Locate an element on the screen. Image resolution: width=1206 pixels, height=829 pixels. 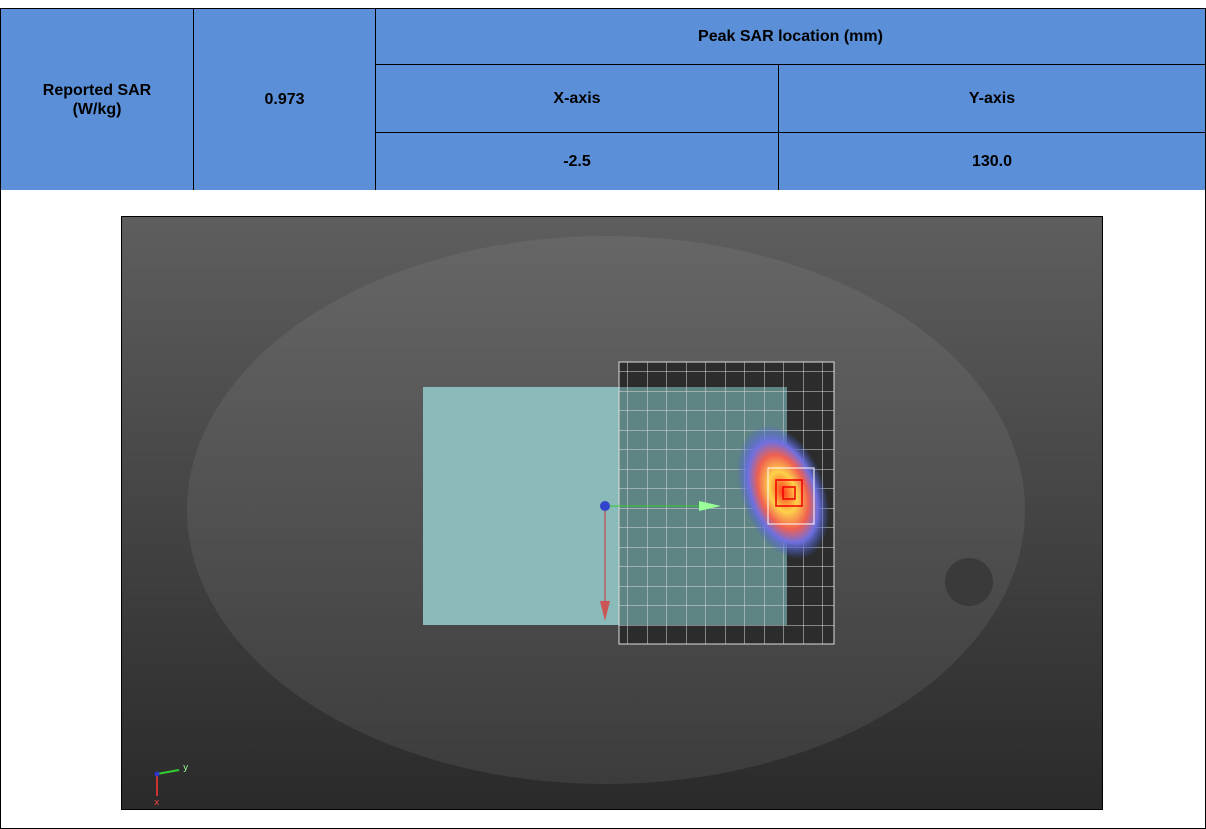
column-header: X-axis is located at coordinates (577, 98).